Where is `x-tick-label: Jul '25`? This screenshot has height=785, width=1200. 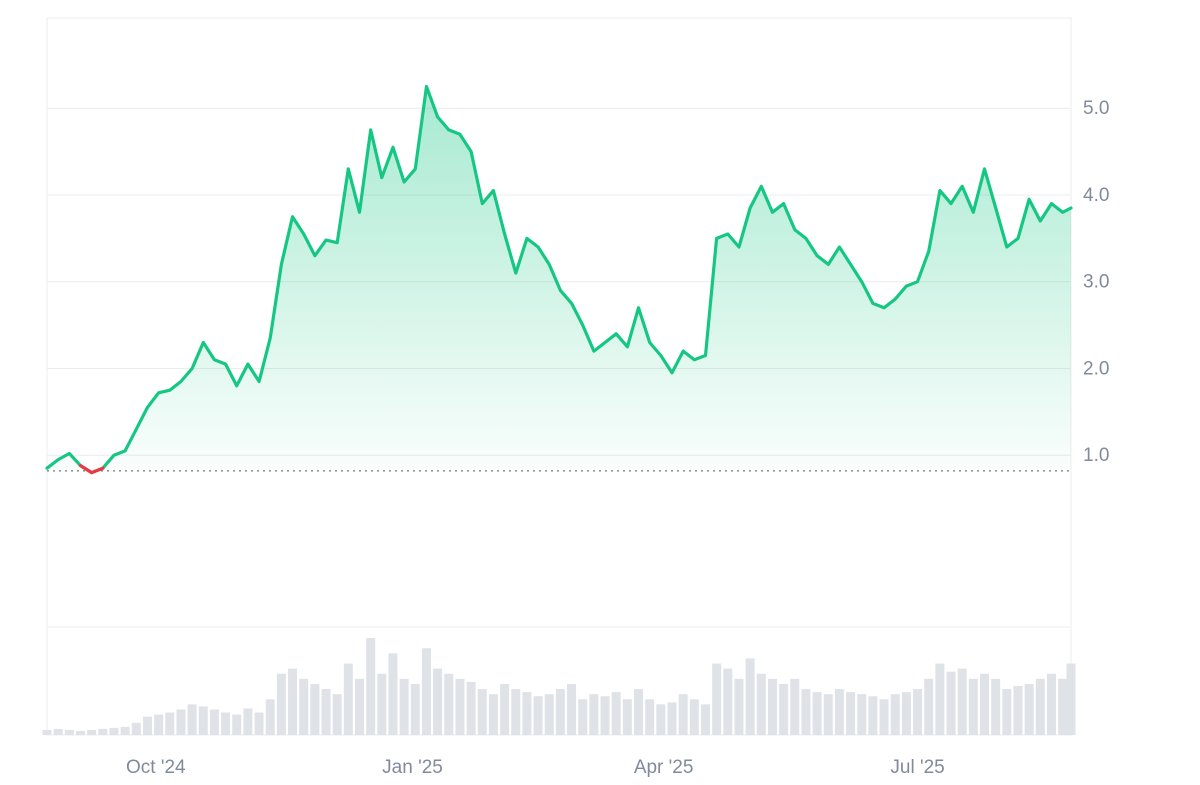
x-tick-label: Jul '25 is located at coordinates (917, 767).